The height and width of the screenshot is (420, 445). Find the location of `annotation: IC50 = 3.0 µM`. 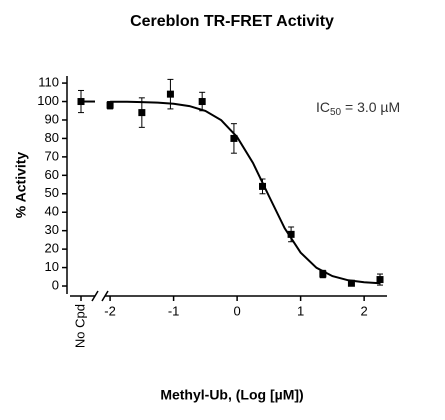

annotation: IC50 = 3.0 µM is located at coordinates (358, 108).